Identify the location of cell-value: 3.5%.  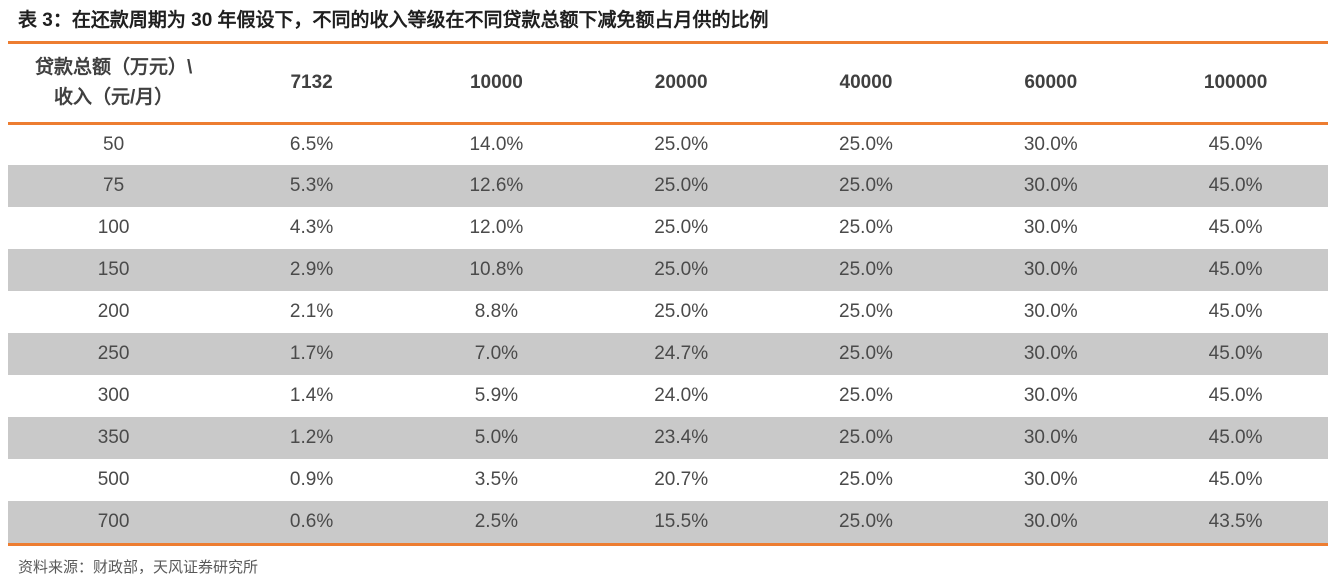
(496, 479).